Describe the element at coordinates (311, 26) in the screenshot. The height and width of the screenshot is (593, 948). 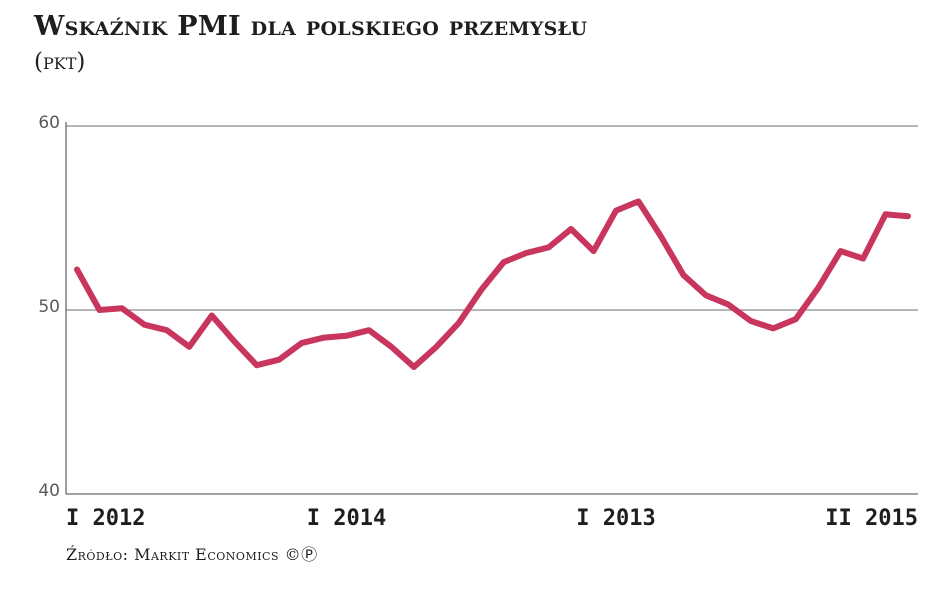
I see `chart-title: Wskaźnik PMI dla polskiego przemysłu` at that location.